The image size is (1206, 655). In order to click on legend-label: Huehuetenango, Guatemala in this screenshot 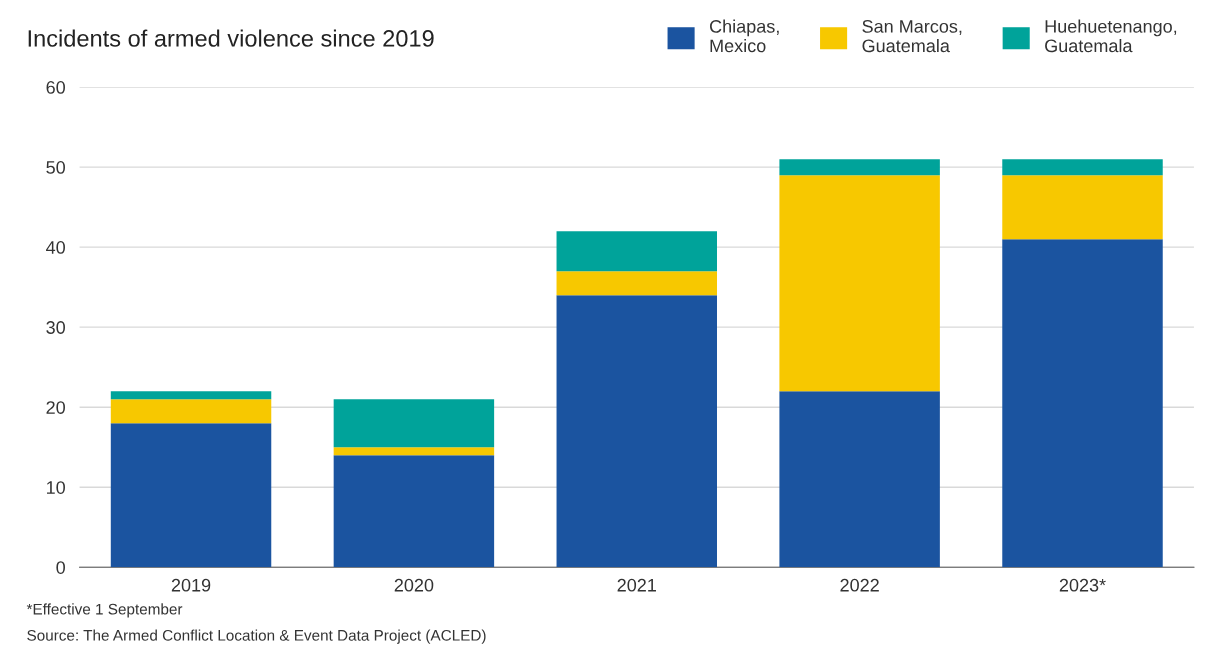, I will do `click(1111, 36)`.